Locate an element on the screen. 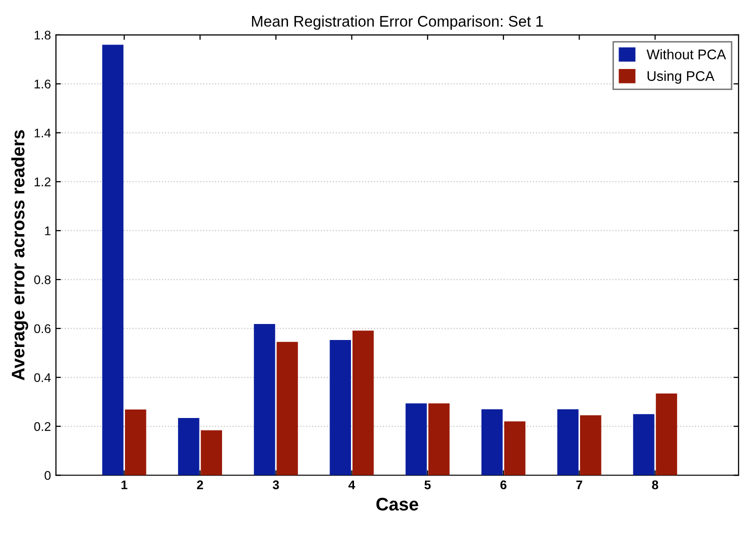  y-tick-label: 1.2 is located at coordinates (42, 181).